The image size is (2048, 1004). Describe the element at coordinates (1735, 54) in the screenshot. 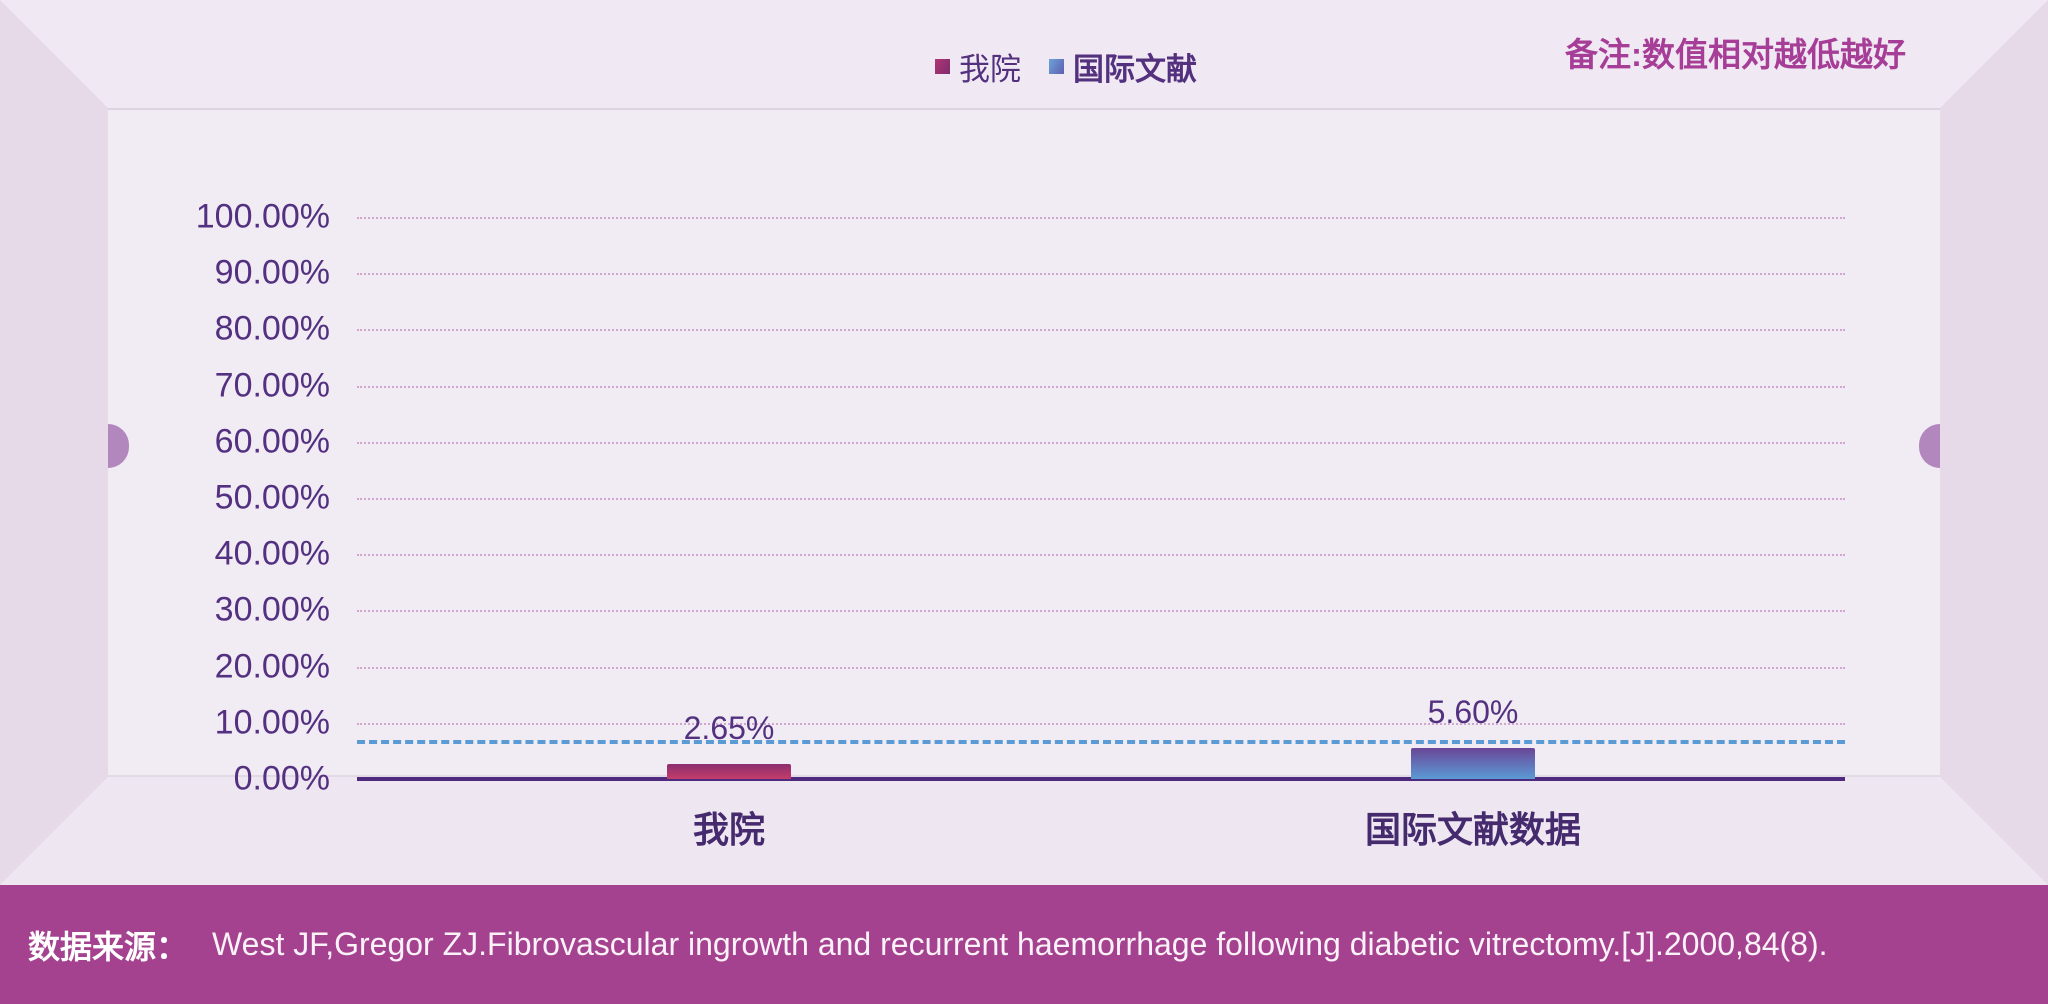

I see `note-text: 备注:数值相对越低越好` at that location.